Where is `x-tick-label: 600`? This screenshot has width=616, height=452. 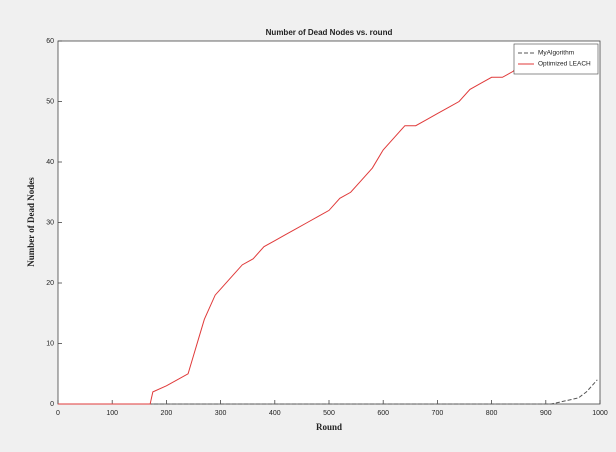 x-tick-label: 600 is located at coordinates (383, 413).